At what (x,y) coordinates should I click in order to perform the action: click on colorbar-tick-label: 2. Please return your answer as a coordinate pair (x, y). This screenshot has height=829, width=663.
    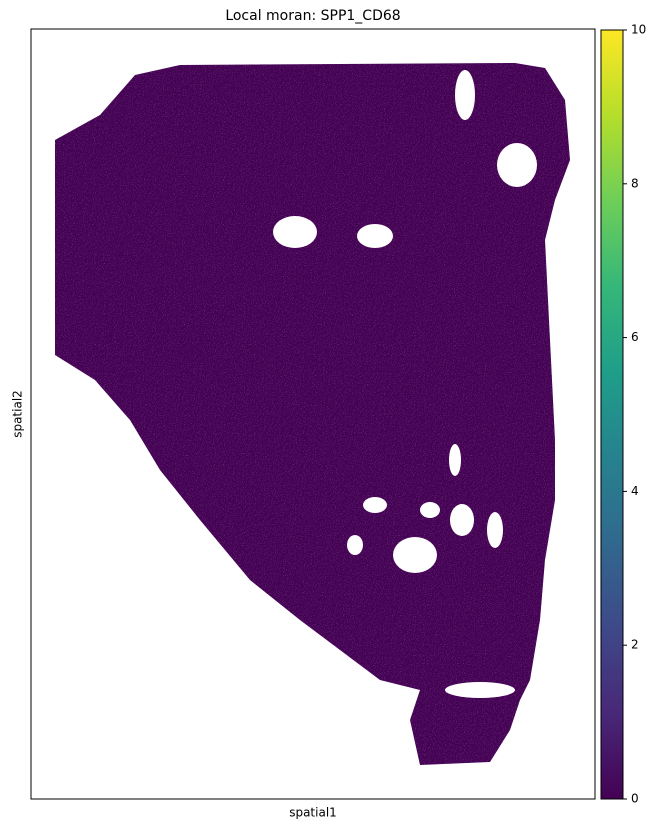
    Looking at the image, I should click on (635, 645).